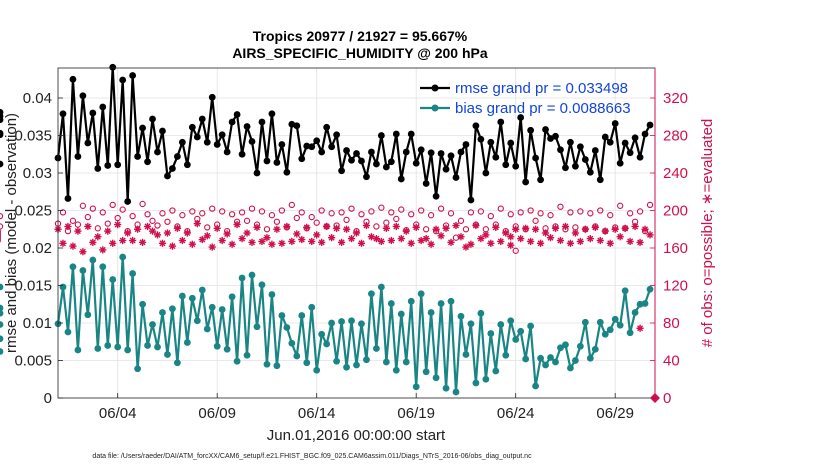  What do you see at coordinates (671, 361) in the screenshot?
I see `y-right-tick-label: 40` at bounding box center [671, 361].